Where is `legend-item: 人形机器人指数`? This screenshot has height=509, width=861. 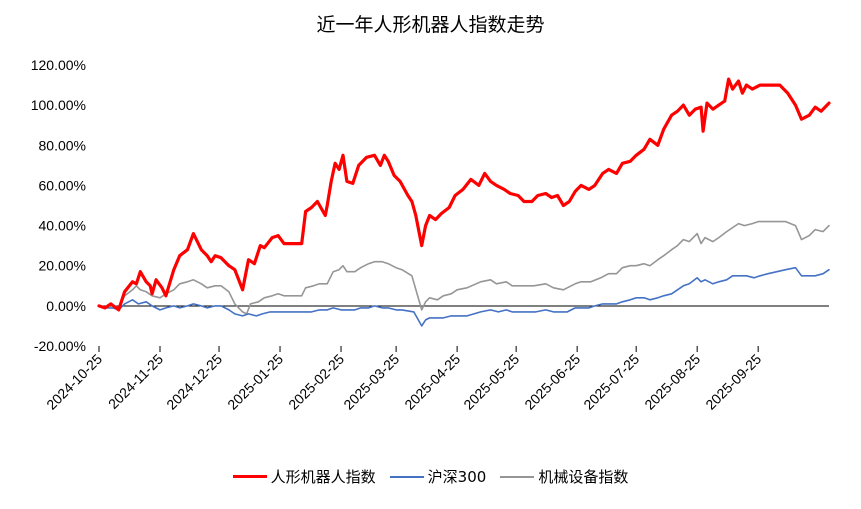 legend-item: 人形机器人指数 is located at coordinates (304, 476).